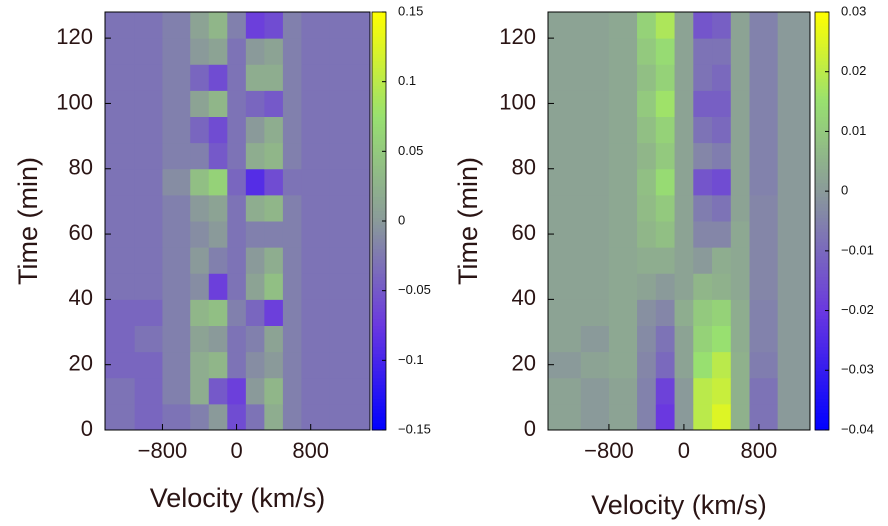 This screenshot has height=526, width=888. Describe the element at coordinates (857, 428) in the screenshot. I see `colorbar-tick-label: −0.04` at that location.